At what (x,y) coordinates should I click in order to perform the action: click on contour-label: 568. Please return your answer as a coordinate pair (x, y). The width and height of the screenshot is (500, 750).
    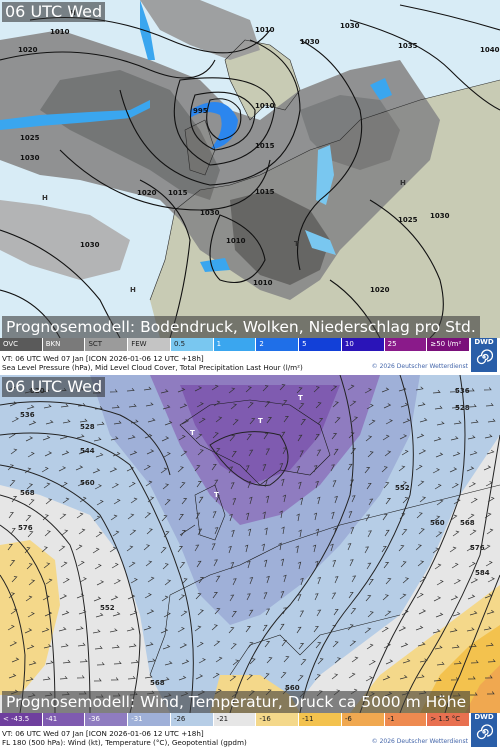
    Looking at the image, I should click on (27, 493).